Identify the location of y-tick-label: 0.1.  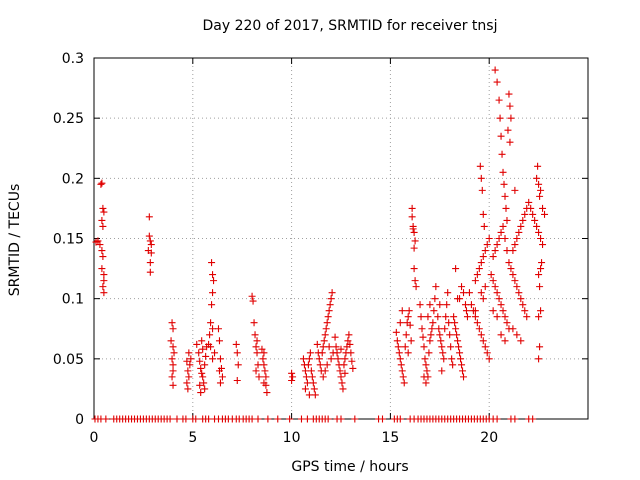
(73, 300).